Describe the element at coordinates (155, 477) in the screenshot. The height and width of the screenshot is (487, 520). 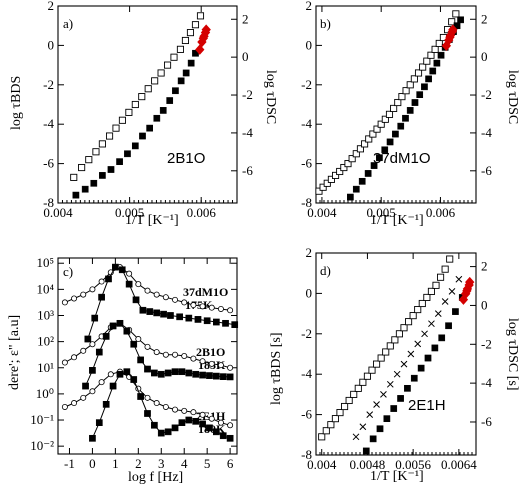
I see `panel-c-xlabel: log f [Hz]` at that location.